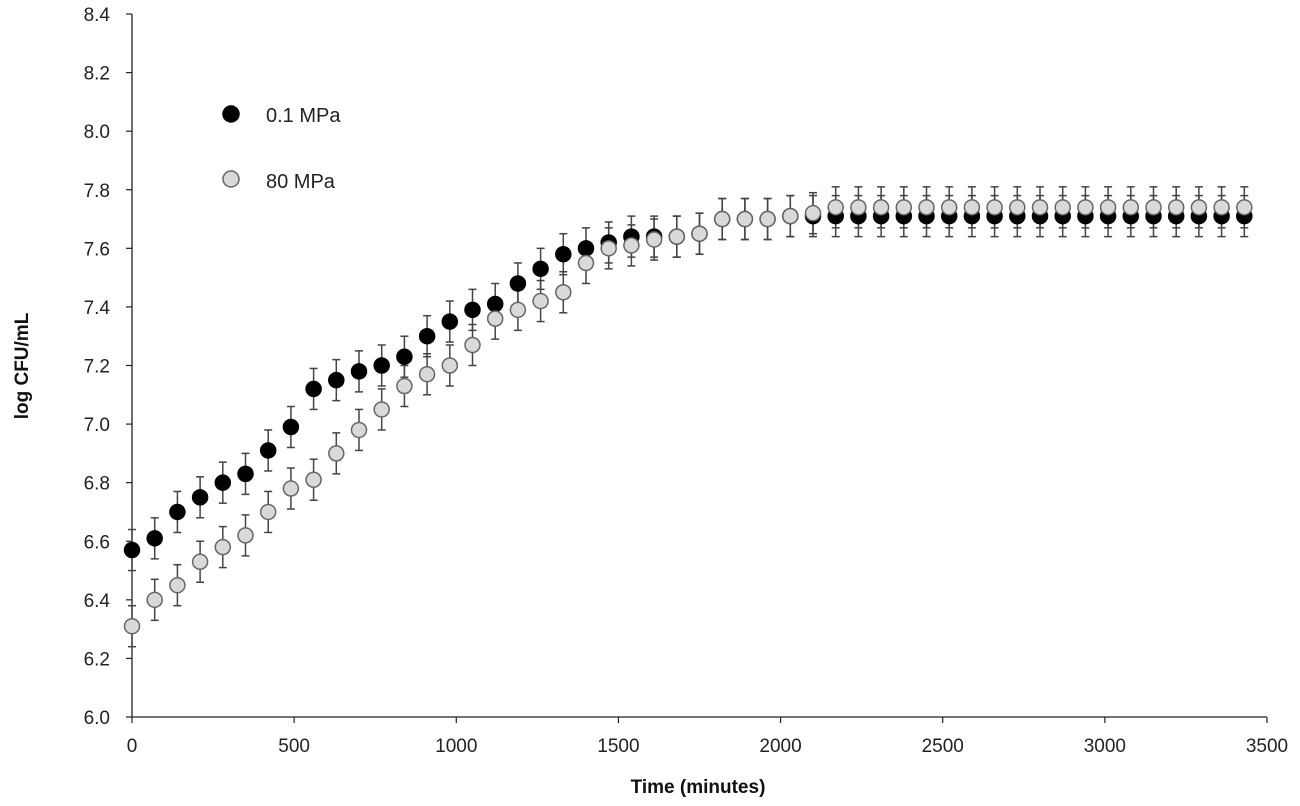  I want to click on y-tick-label: 6.6, so click(97, 542).